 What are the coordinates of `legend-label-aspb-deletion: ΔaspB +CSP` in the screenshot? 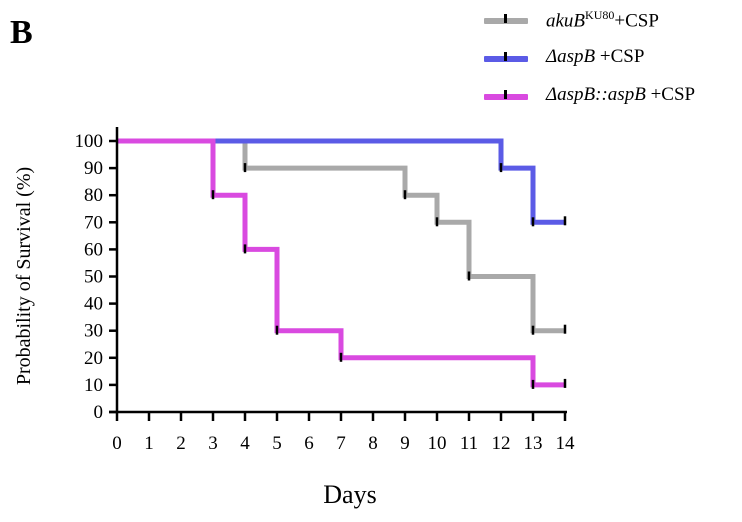 It's located at (595, 56).